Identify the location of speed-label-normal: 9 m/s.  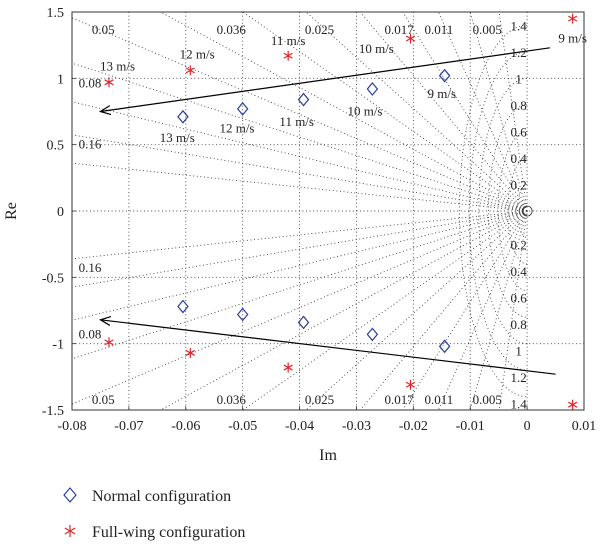
(442, 93).